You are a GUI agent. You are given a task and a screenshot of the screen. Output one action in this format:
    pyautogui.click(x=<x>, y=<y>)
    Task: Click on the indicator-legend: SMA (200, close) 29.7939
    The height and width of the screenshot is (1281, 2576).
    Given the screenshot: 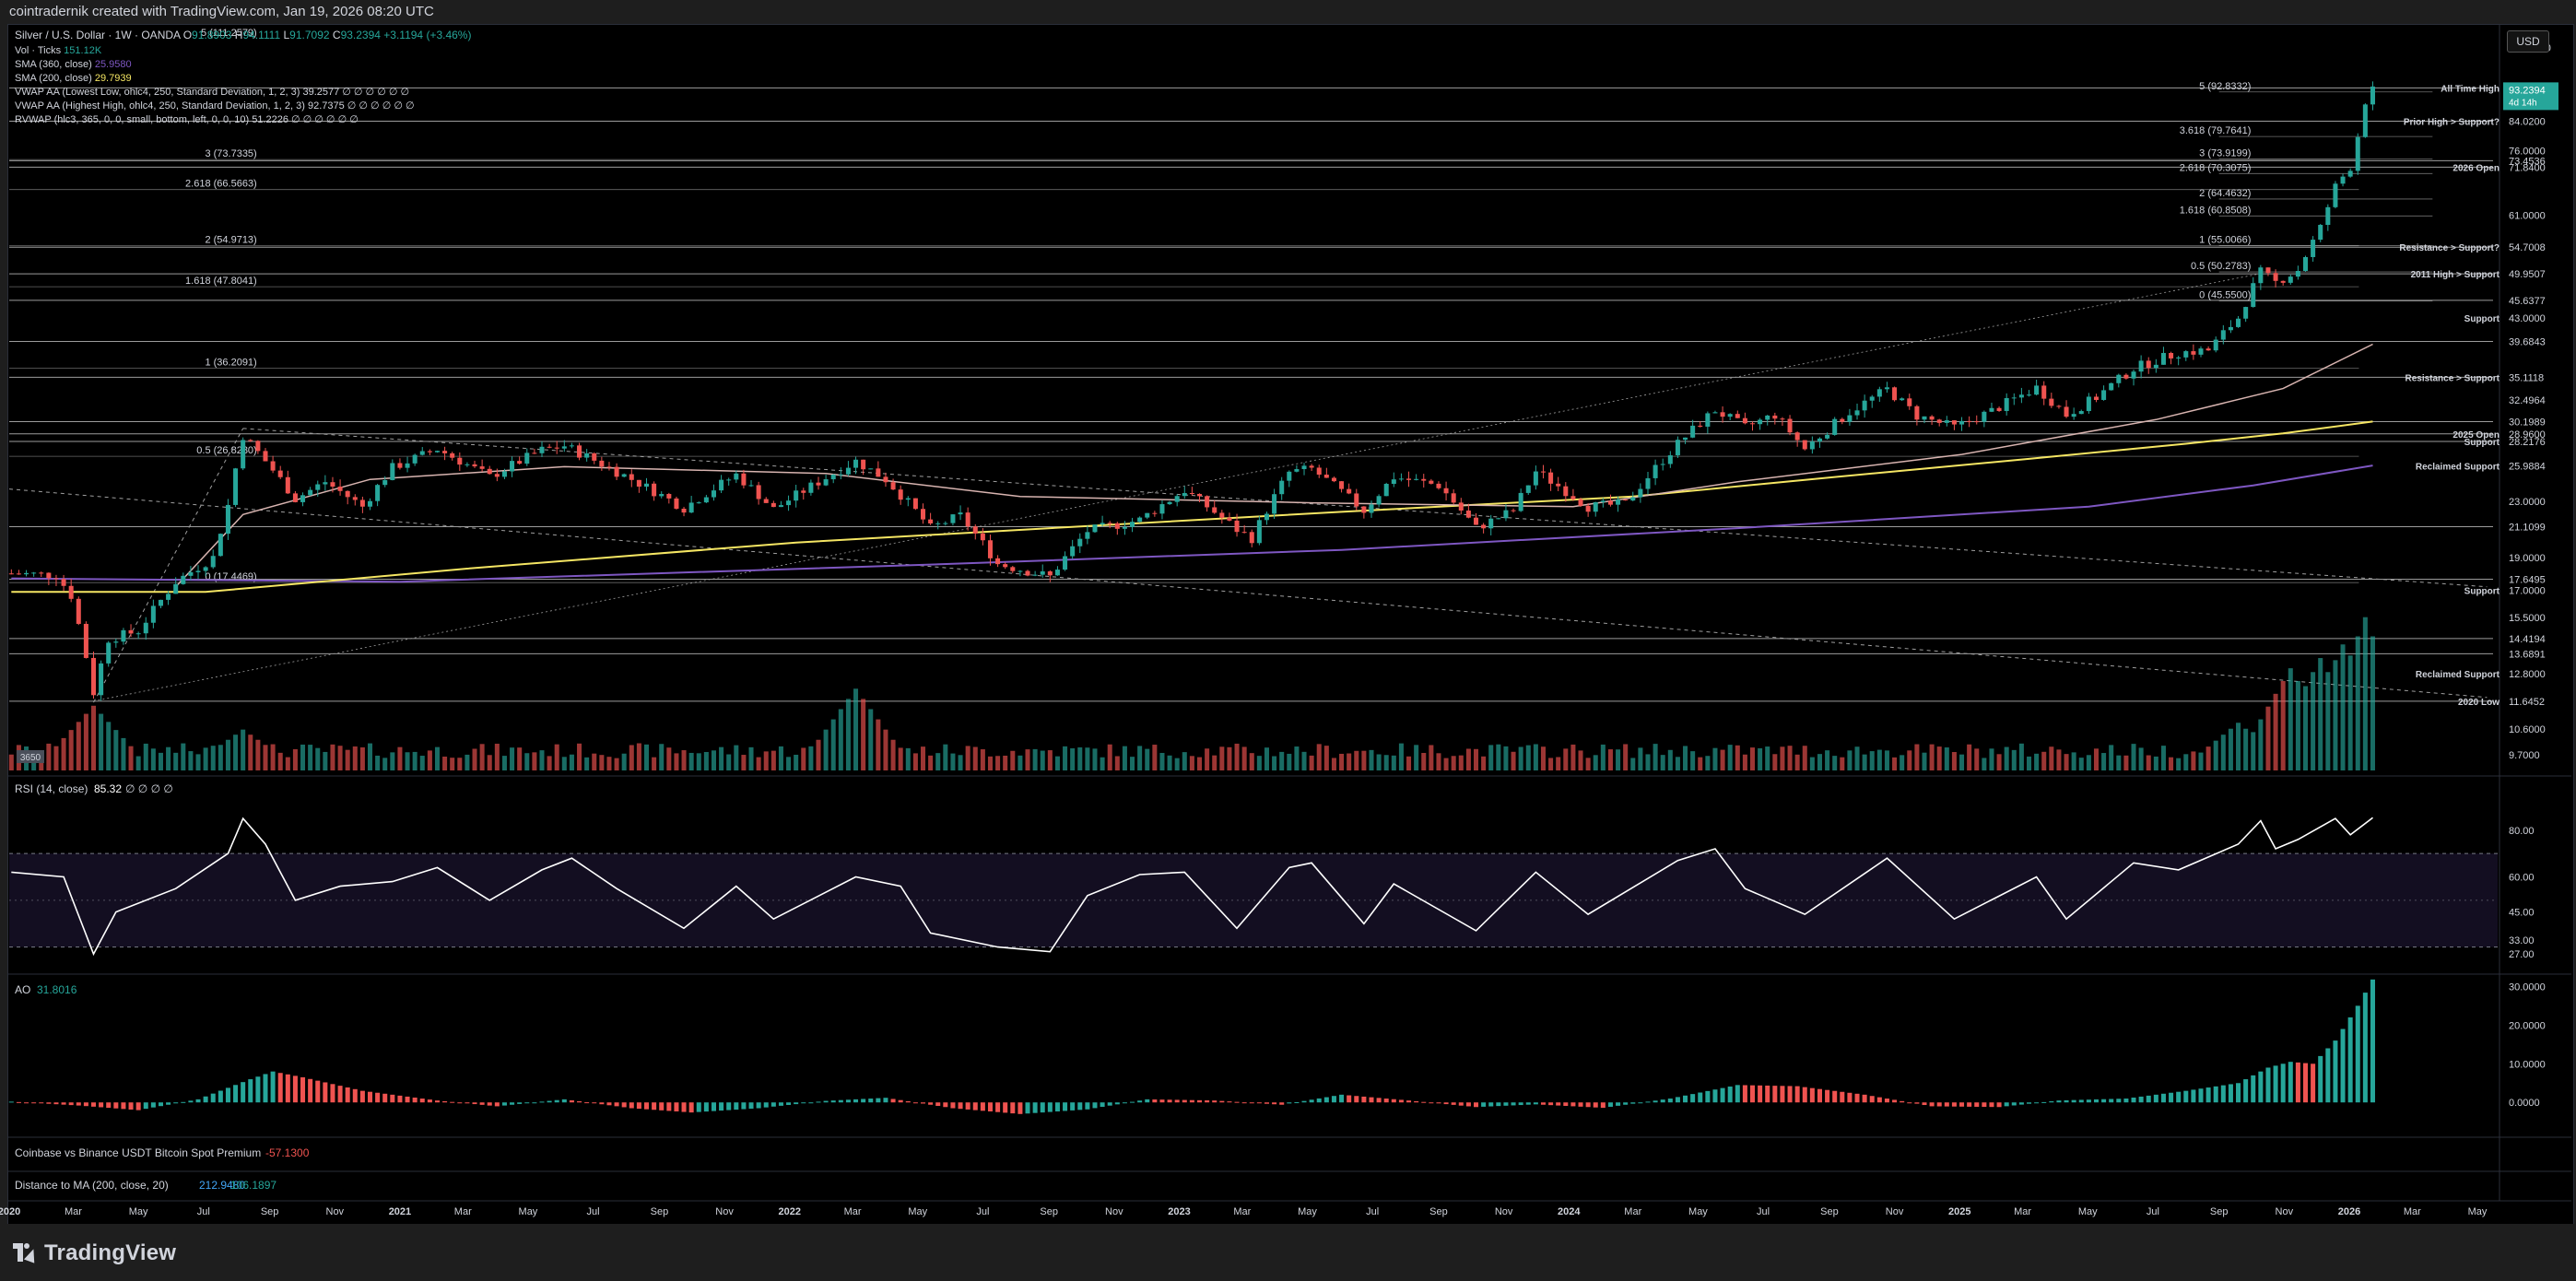 What is the action you would take?
    pyautogui.click(x=73, y=78)
    